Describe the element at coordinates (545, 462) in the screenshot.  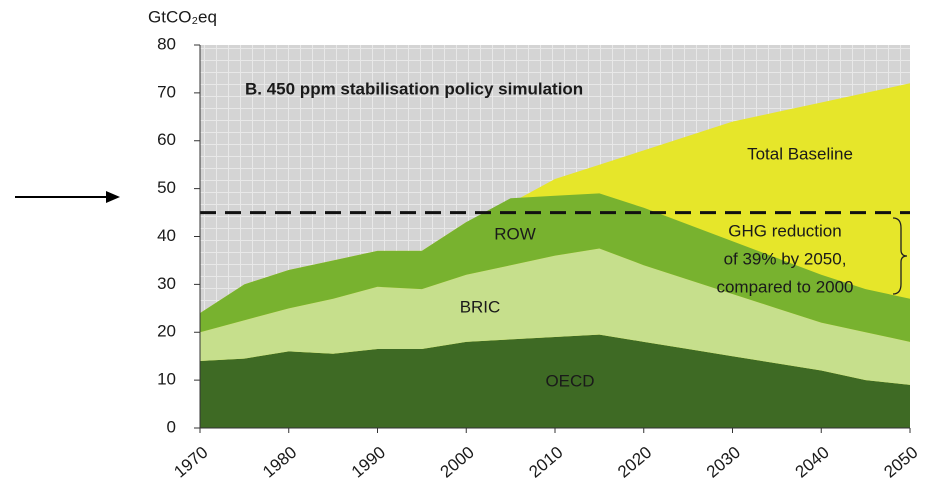
I see `x-tick-label: 2010` at that location.